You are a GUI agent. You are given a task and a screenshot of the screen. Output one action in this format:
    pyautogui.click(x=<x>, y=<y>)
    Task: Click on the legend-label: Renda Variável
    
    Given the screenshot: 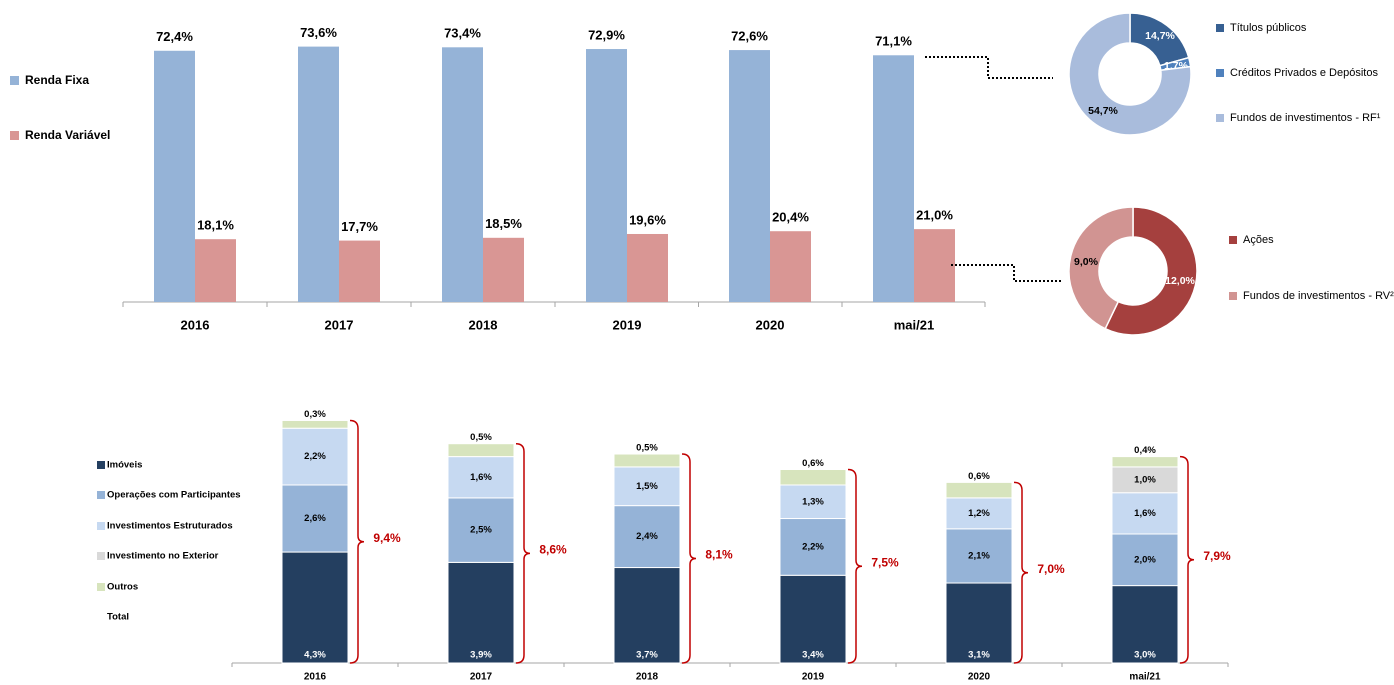 What is the action you would take?
    pyautogui.click(x=67, y=135)
    